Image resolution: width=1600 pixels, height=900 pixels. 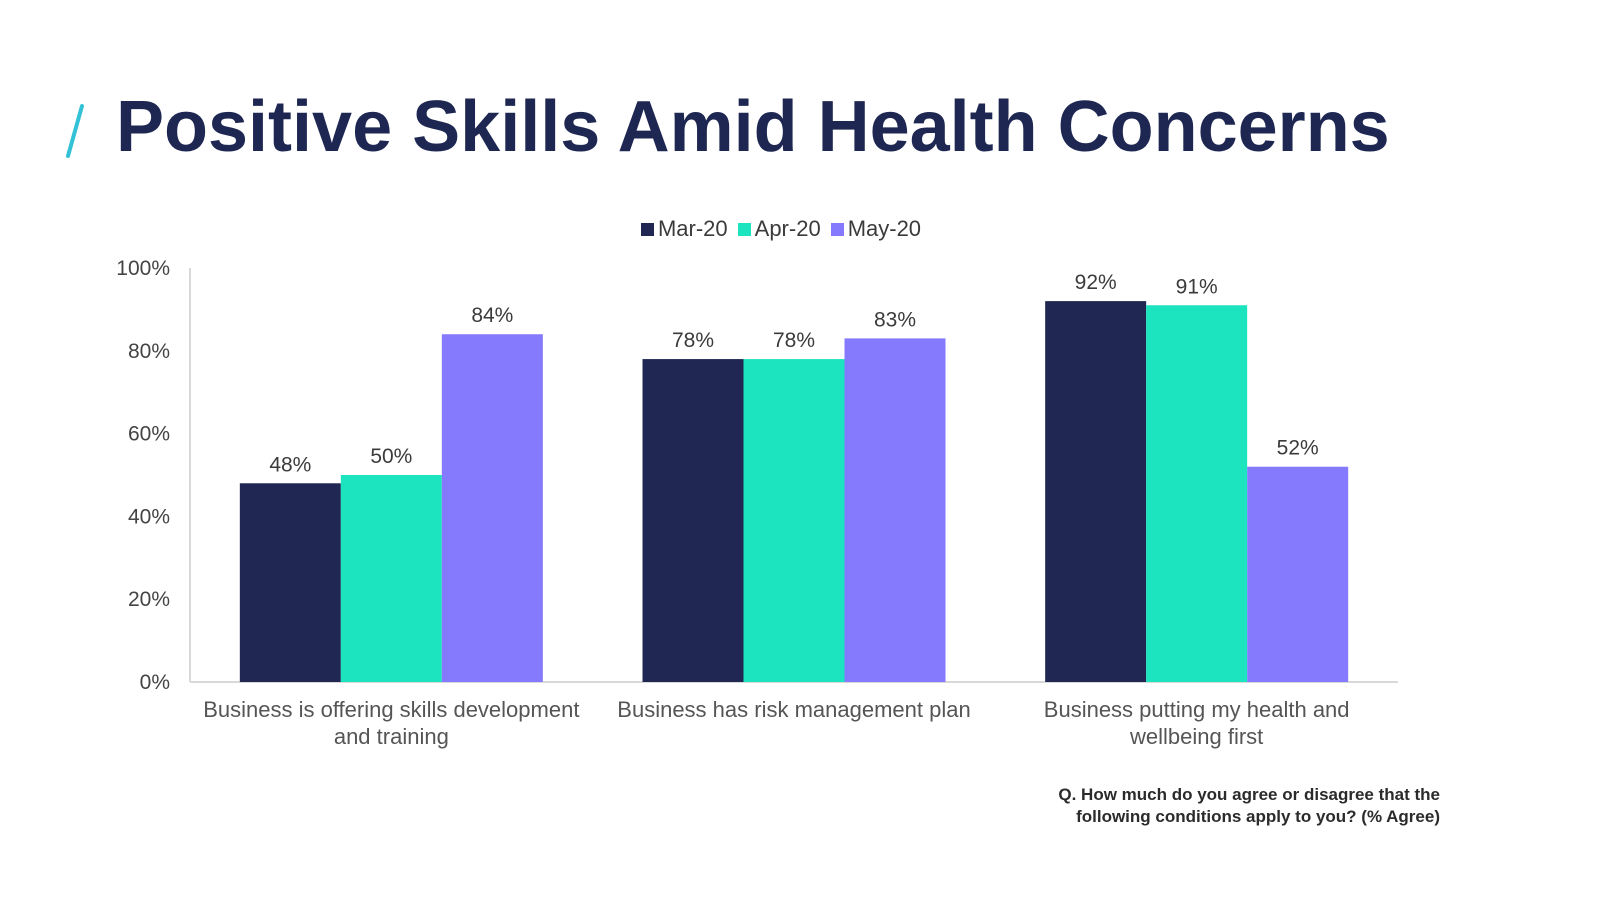 What do you see at coordinates (1196, 736) in the screenshot?
I see `x-category-label: wellbeing first` at bounding box center [1196, 736].